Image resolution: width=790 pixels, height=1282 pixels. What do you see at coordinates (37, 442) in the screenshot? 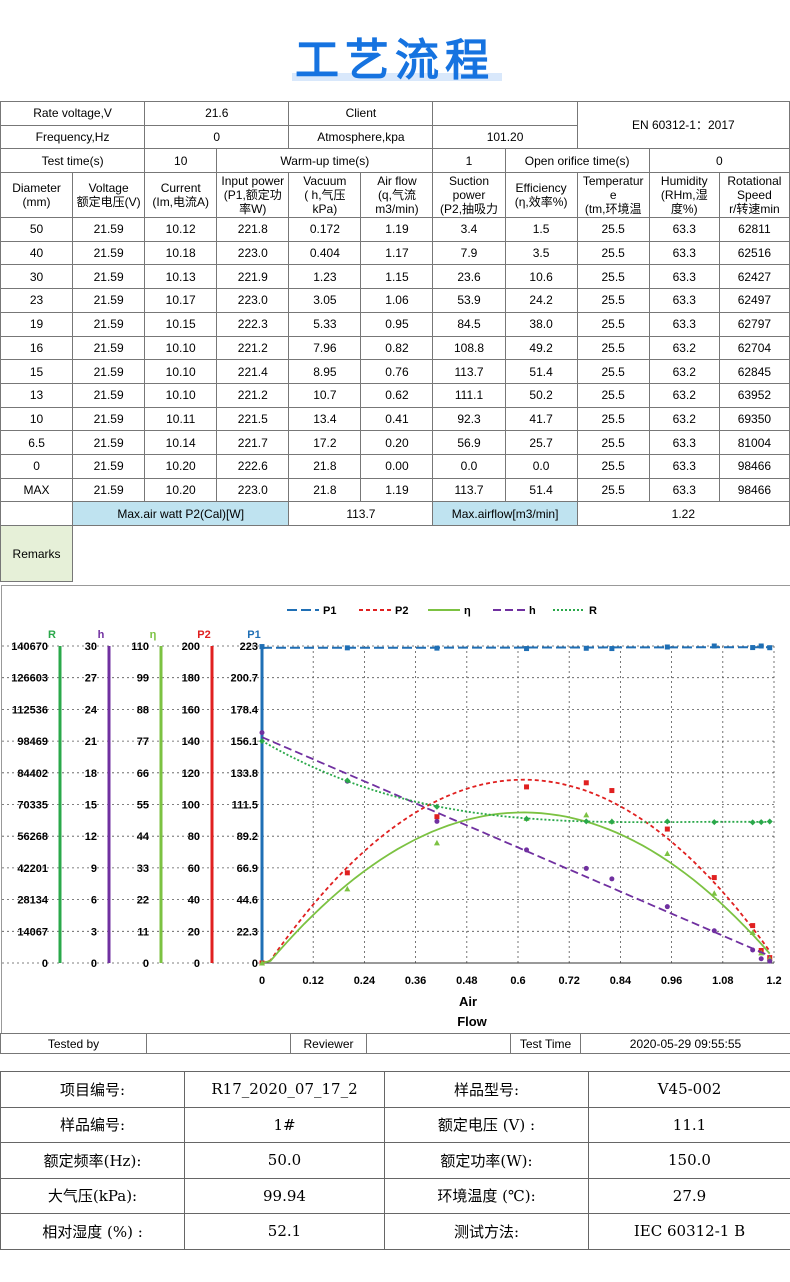
I see `table-cell: 6.5` at bounding box center [37, 442].